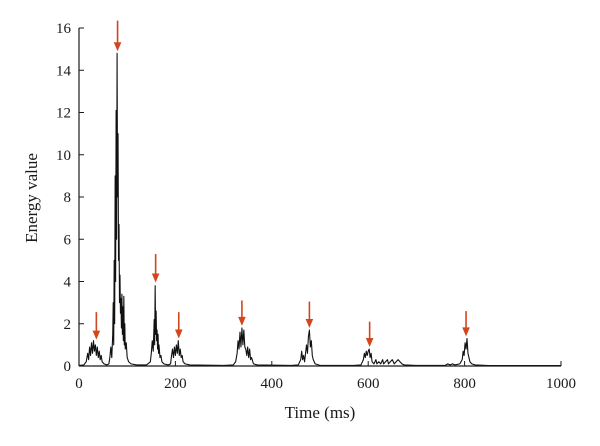 This screenshot has width=600, height=446. I want to click on y-axis-title: Energy value, so click(31, 198).